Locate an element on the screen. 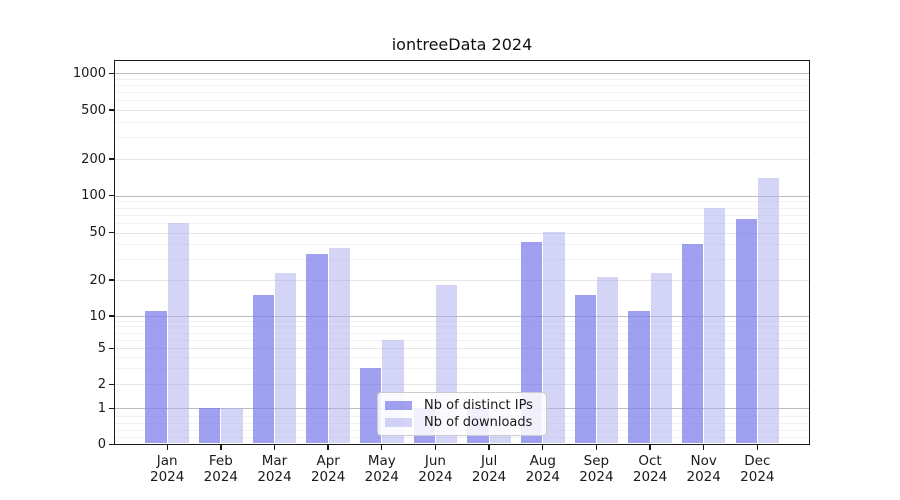 The height and width of the screenshot is (500, 900). bar-nov-distinct-ips is located at coordinates (692, 344).